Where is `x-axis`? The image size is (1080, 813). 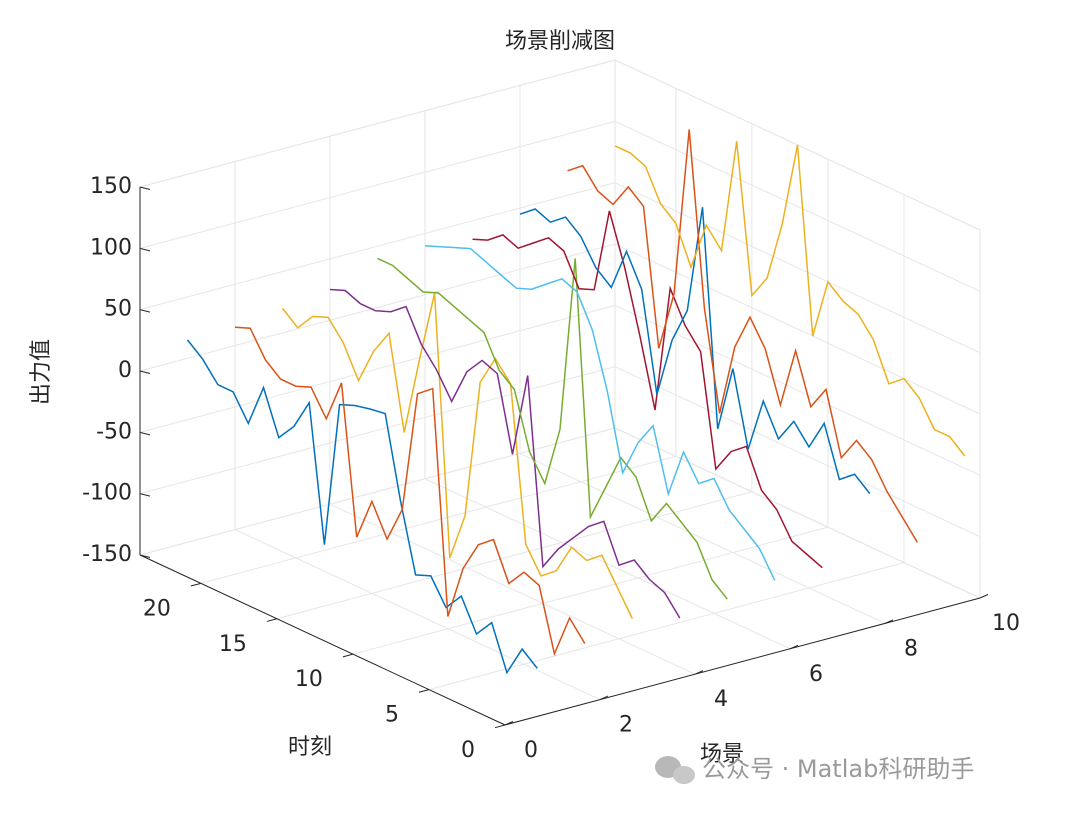 x-axis is located at coordinates (742, 661).